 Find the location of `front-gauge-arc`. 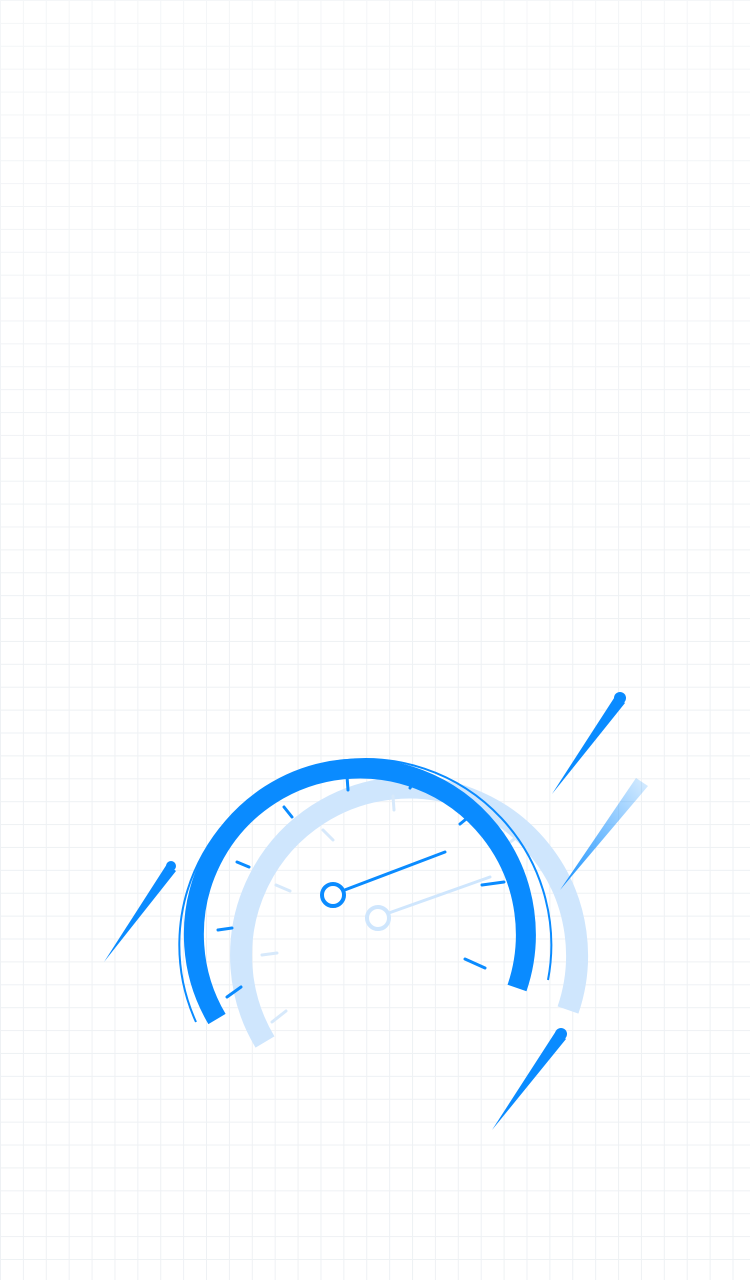

front-gauge-arc is located at coordinates (359, 891).